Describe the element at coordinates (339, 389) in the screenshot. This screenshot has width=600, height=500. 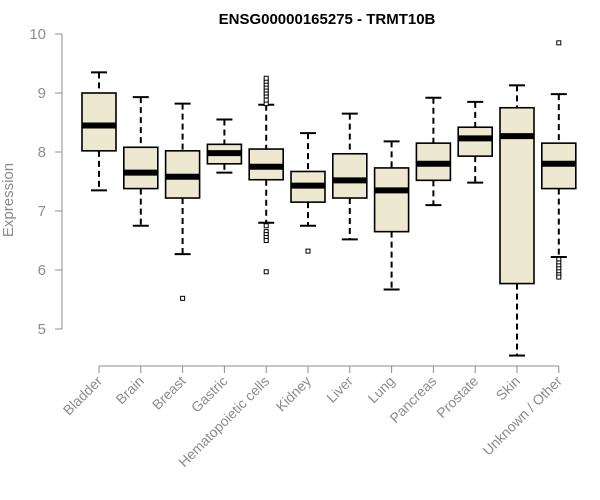
I see `x-tick-label: Liver` at that location.